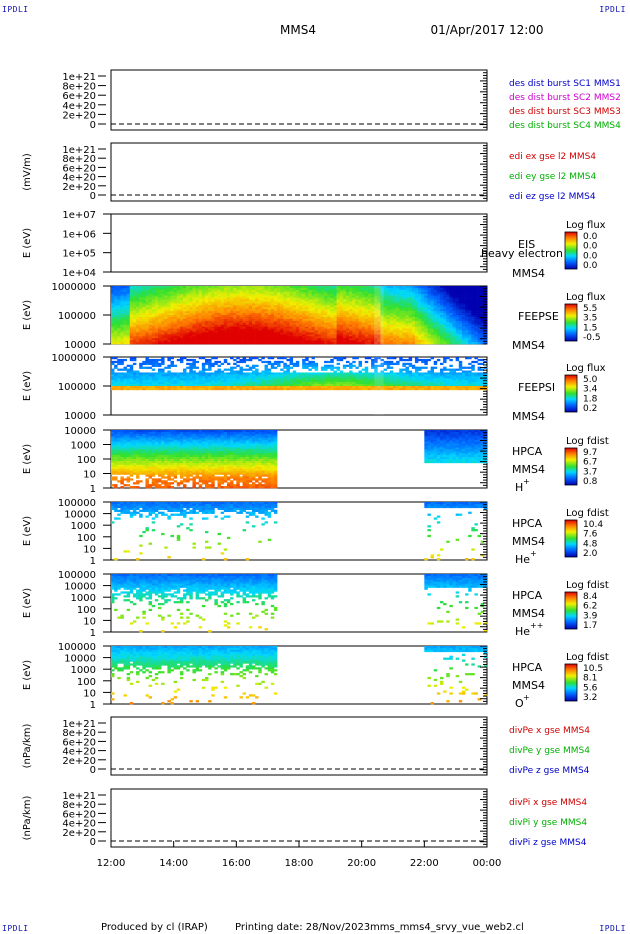 The width and height of the screenshot is (630, 934). Describe the element at coordinates (526, 244) in the screenshot. I see `instrument-label: EIS` at that location.